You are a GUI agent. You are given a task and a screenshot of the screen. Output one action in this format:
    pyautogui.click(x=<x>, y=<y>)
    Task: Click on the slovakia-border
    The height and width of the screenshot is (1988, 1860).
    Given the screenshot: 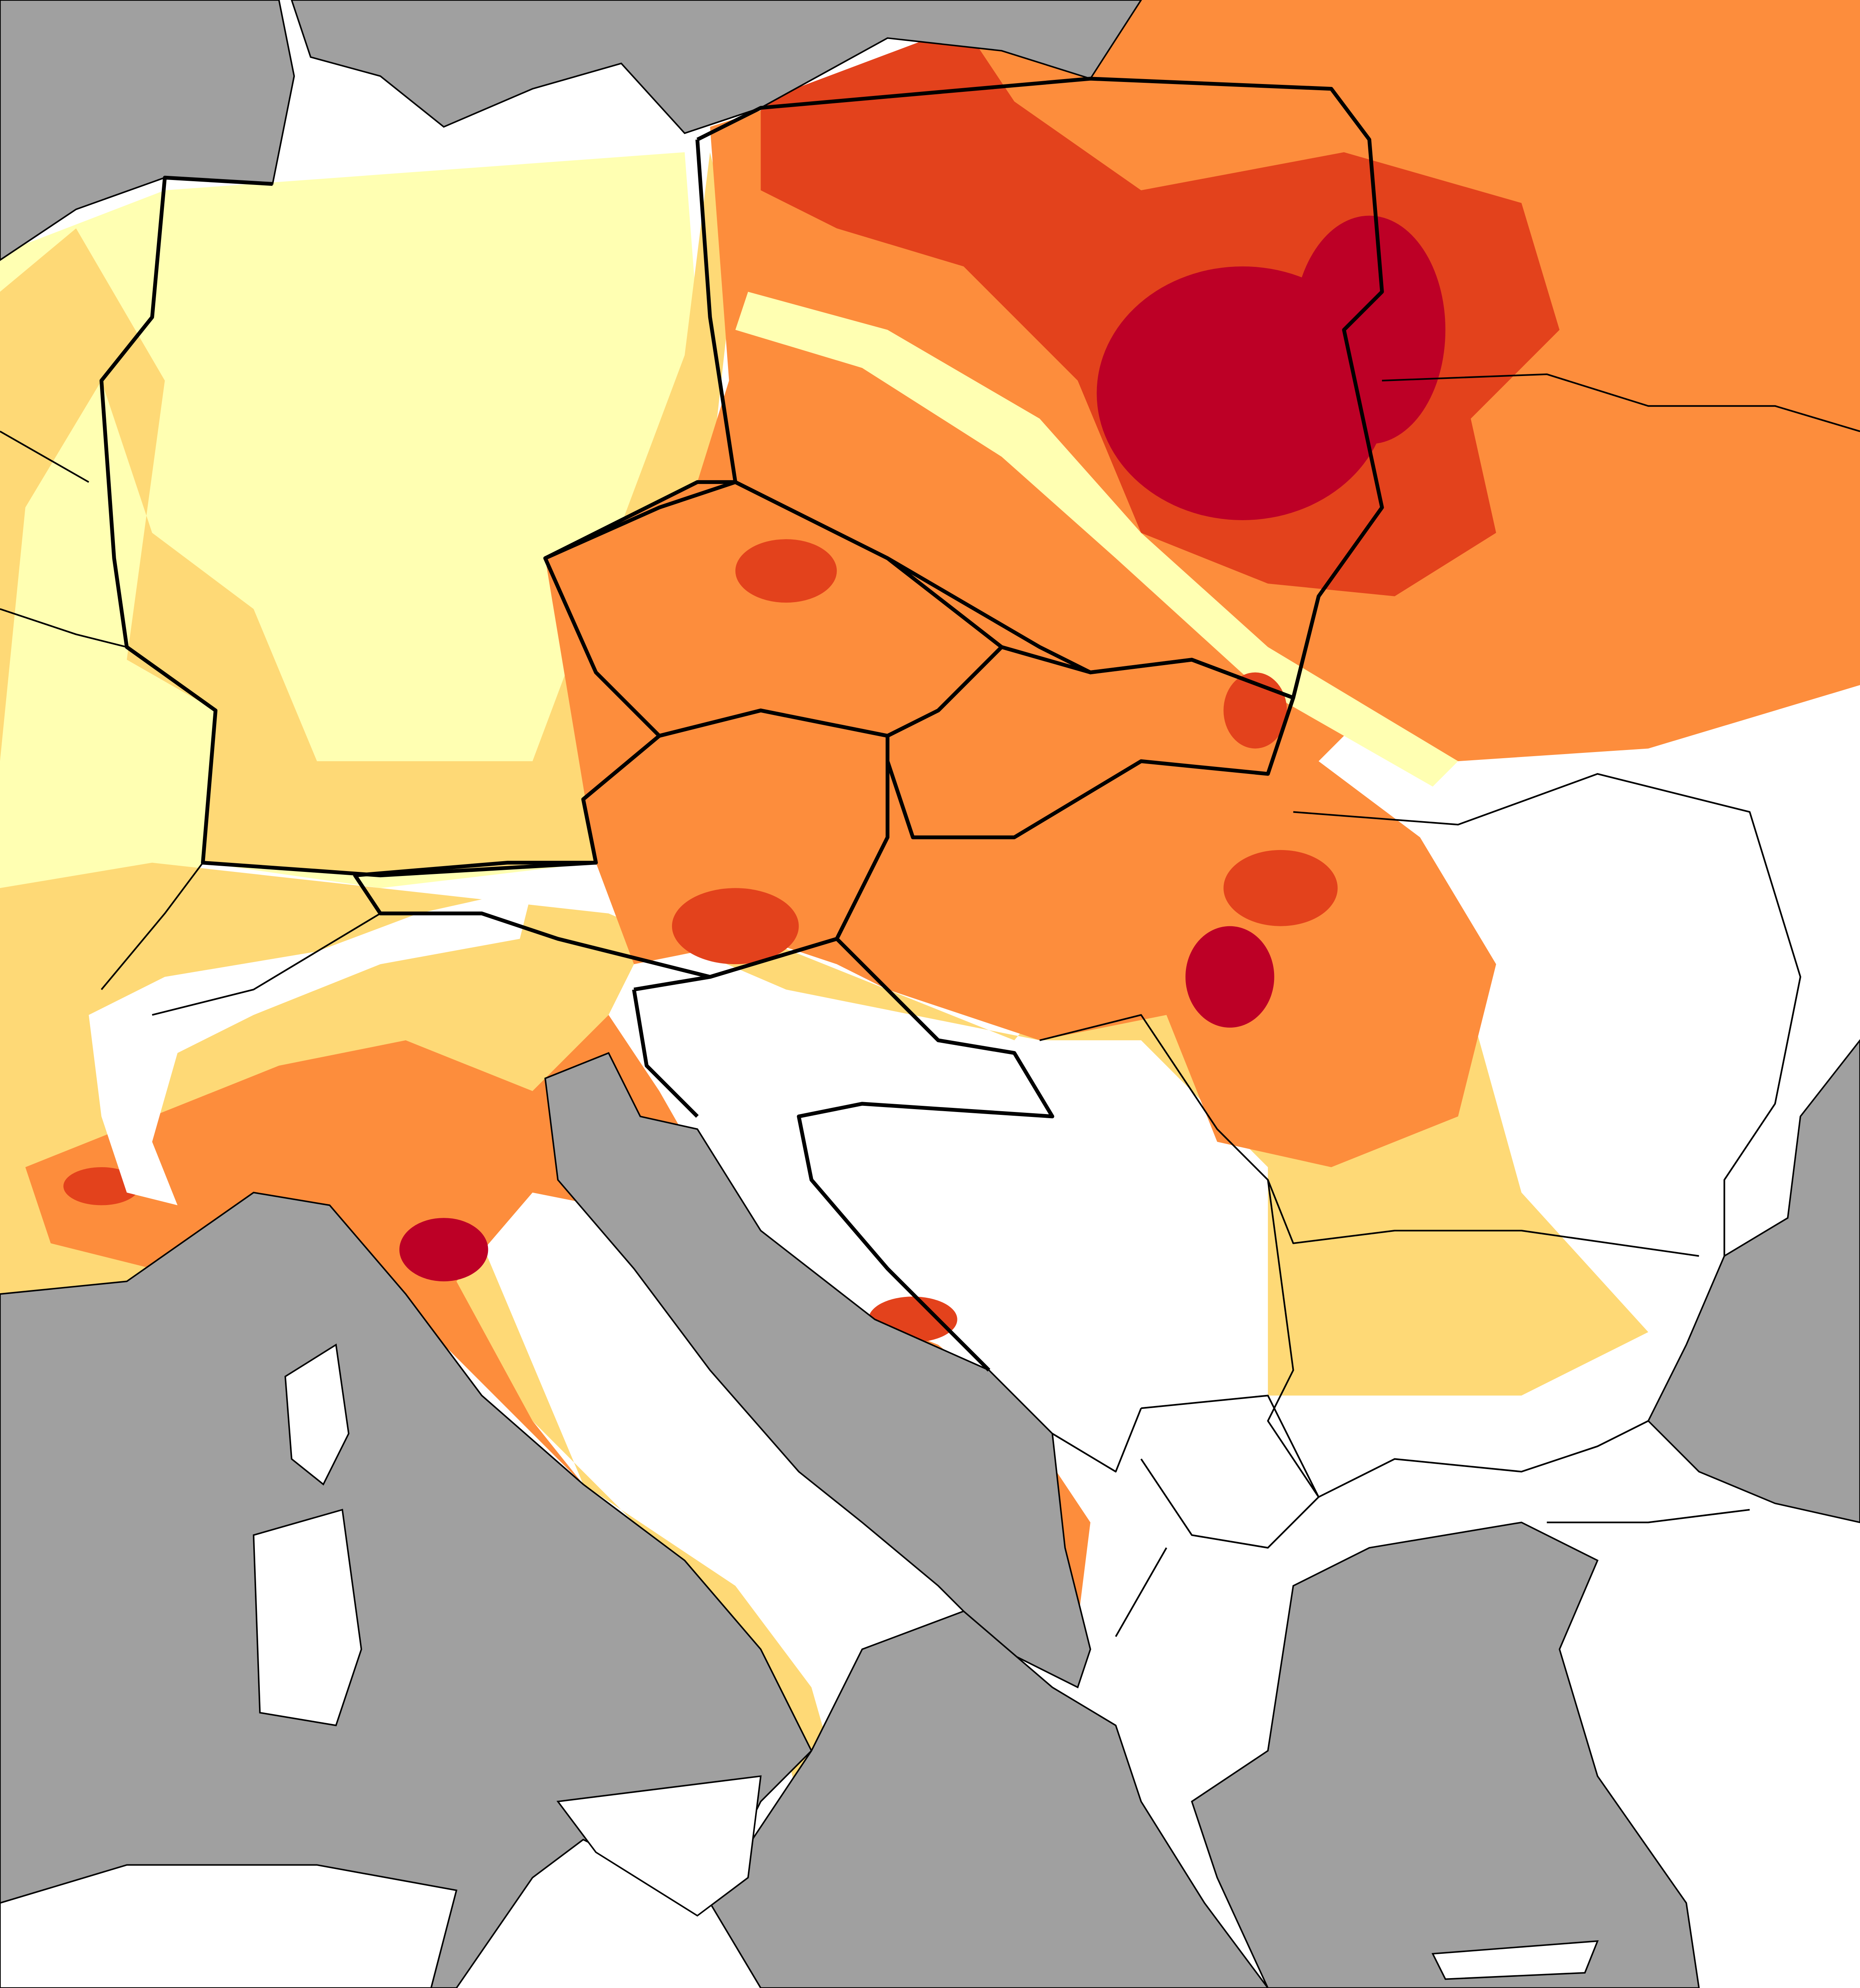 What is the action you would take?
    pyautogui.click(x=1090, y=742)
    